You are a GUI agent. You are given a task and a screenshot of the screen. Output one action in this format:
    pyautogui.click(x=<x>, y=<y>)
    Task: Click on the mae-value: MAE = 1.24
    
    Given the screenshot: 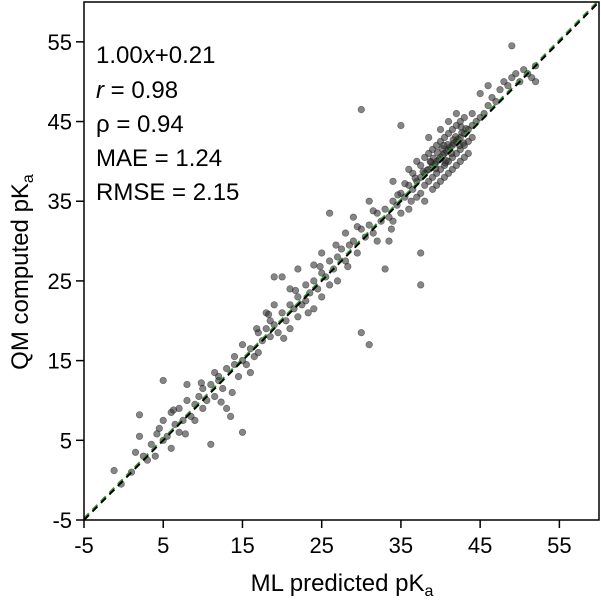 What is the action you would take?
    pyautogui.click(x=159, y=158)
    